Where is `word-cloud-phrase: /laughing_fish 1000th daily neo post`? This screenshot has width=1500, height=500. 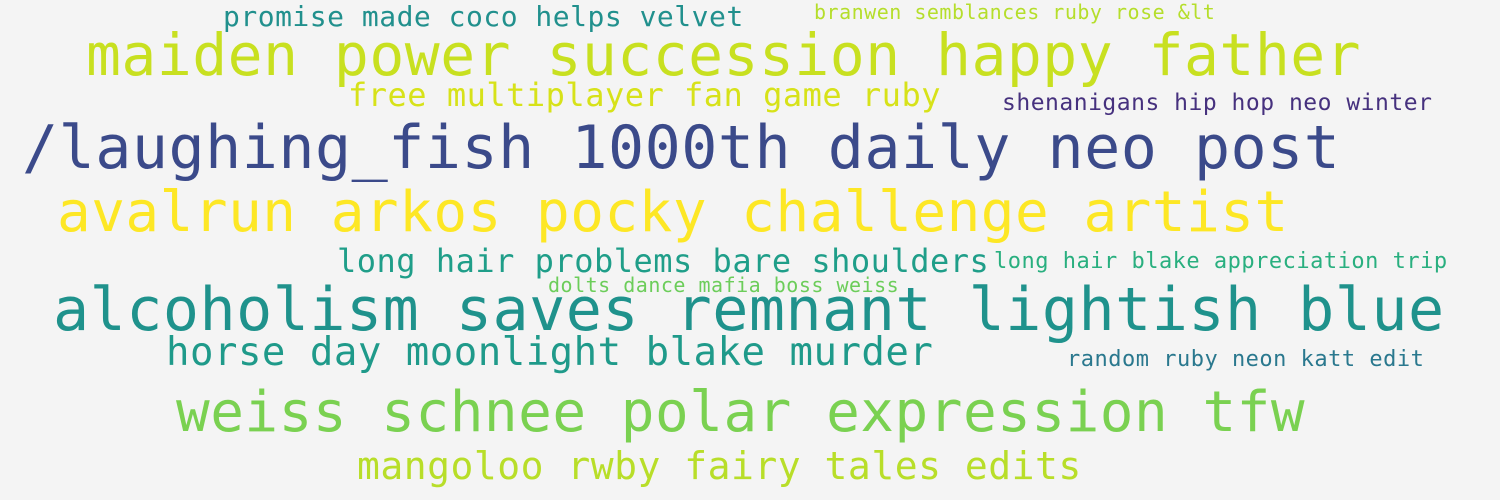
word-cloud-phrase: /laughing_fish 1000th daily neo post is located at coordinates (681, 148).